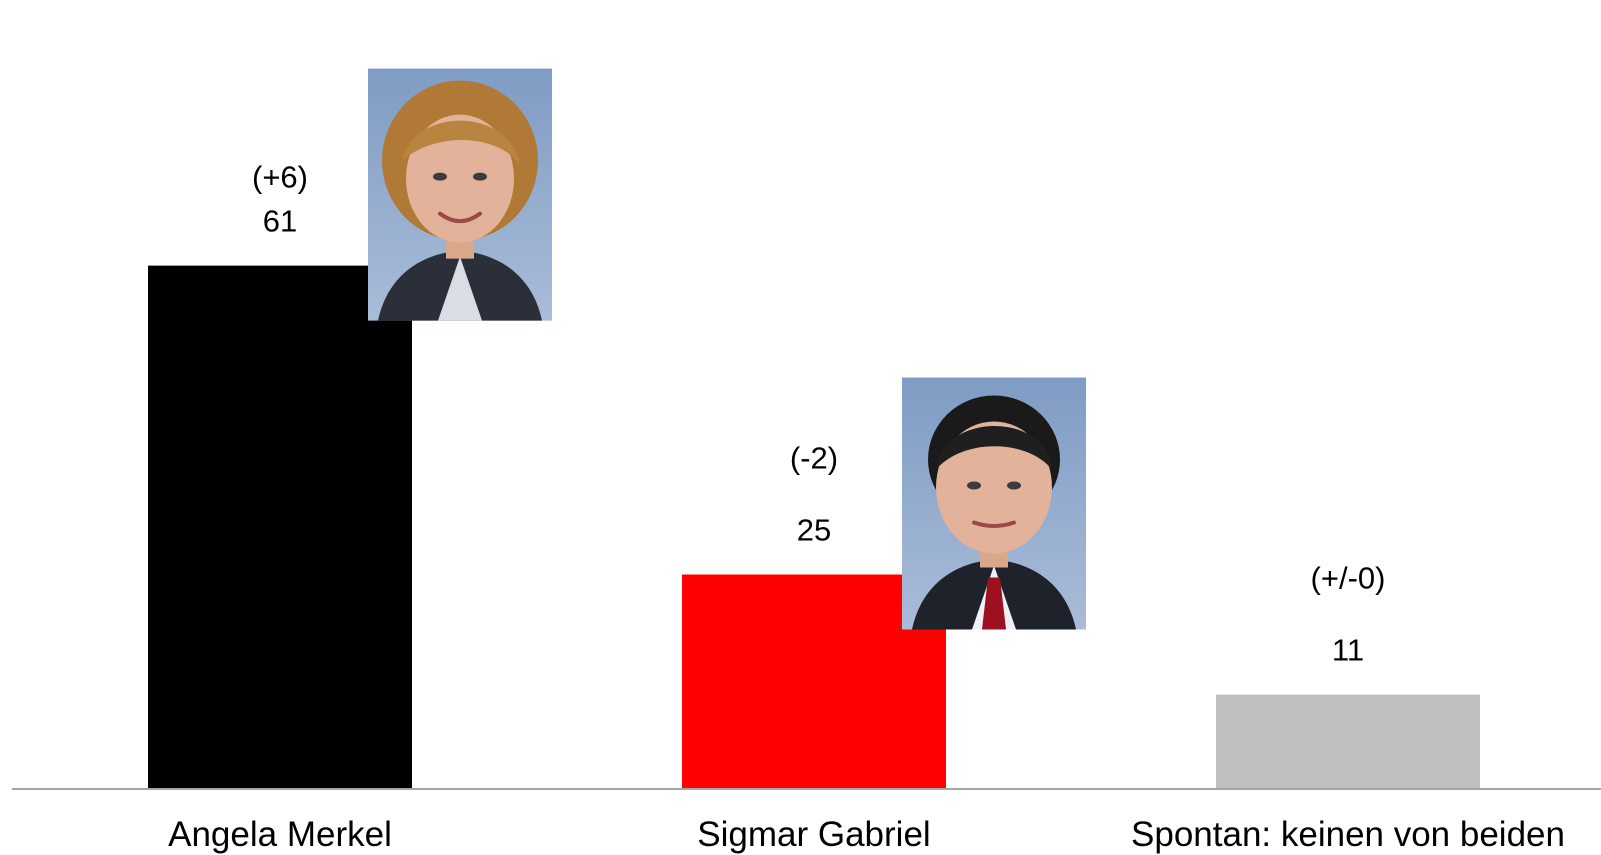 The height and width of the screenshot is (855, 1601). I want to click on data-label-value: 61, so click(280, 221).